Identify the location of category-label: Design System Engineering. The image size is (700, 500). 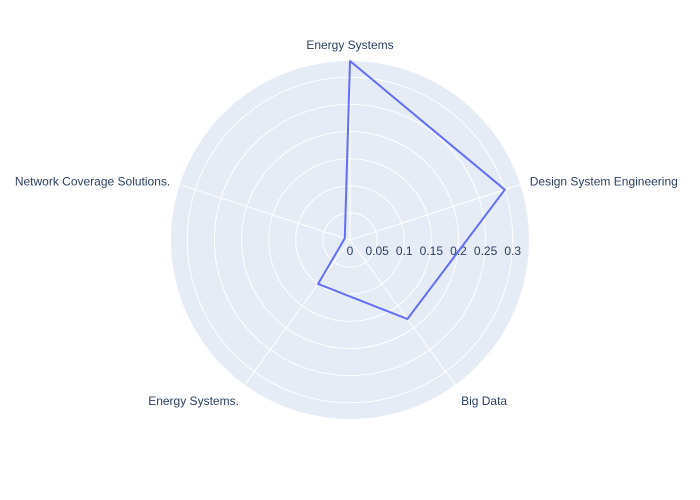
(604, 182).